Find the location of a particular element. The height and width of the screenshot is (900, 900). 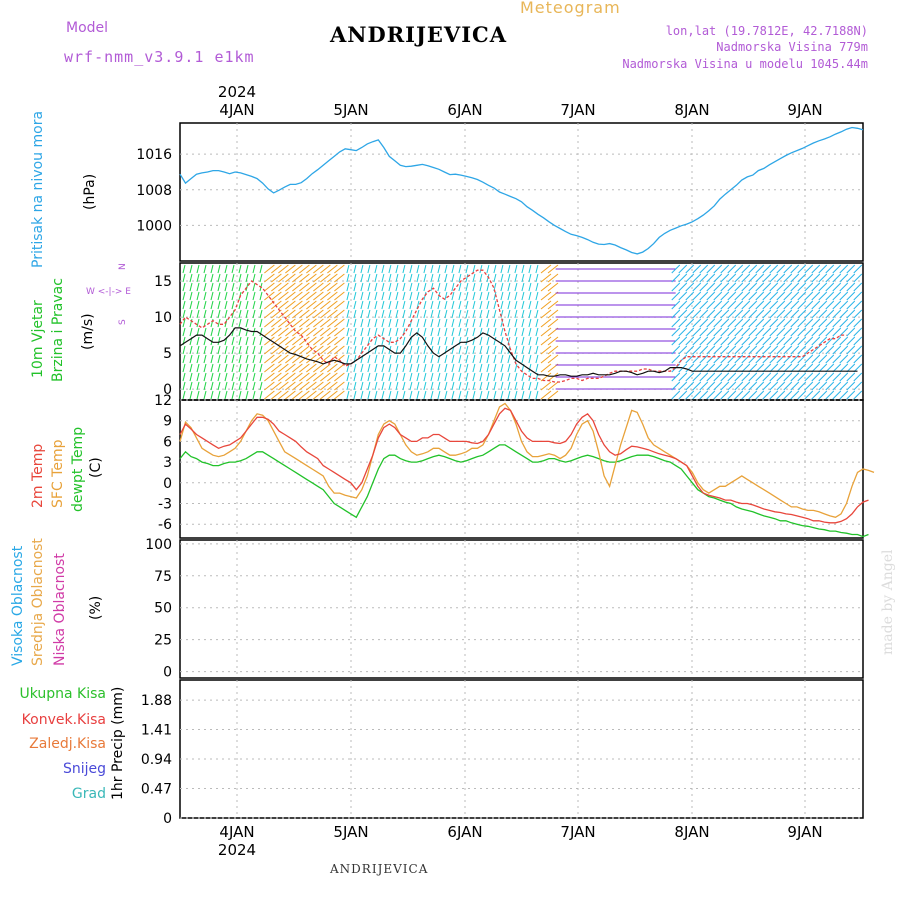

footer-station: ANDRIJEVICA is located at coordinates (379, 869).